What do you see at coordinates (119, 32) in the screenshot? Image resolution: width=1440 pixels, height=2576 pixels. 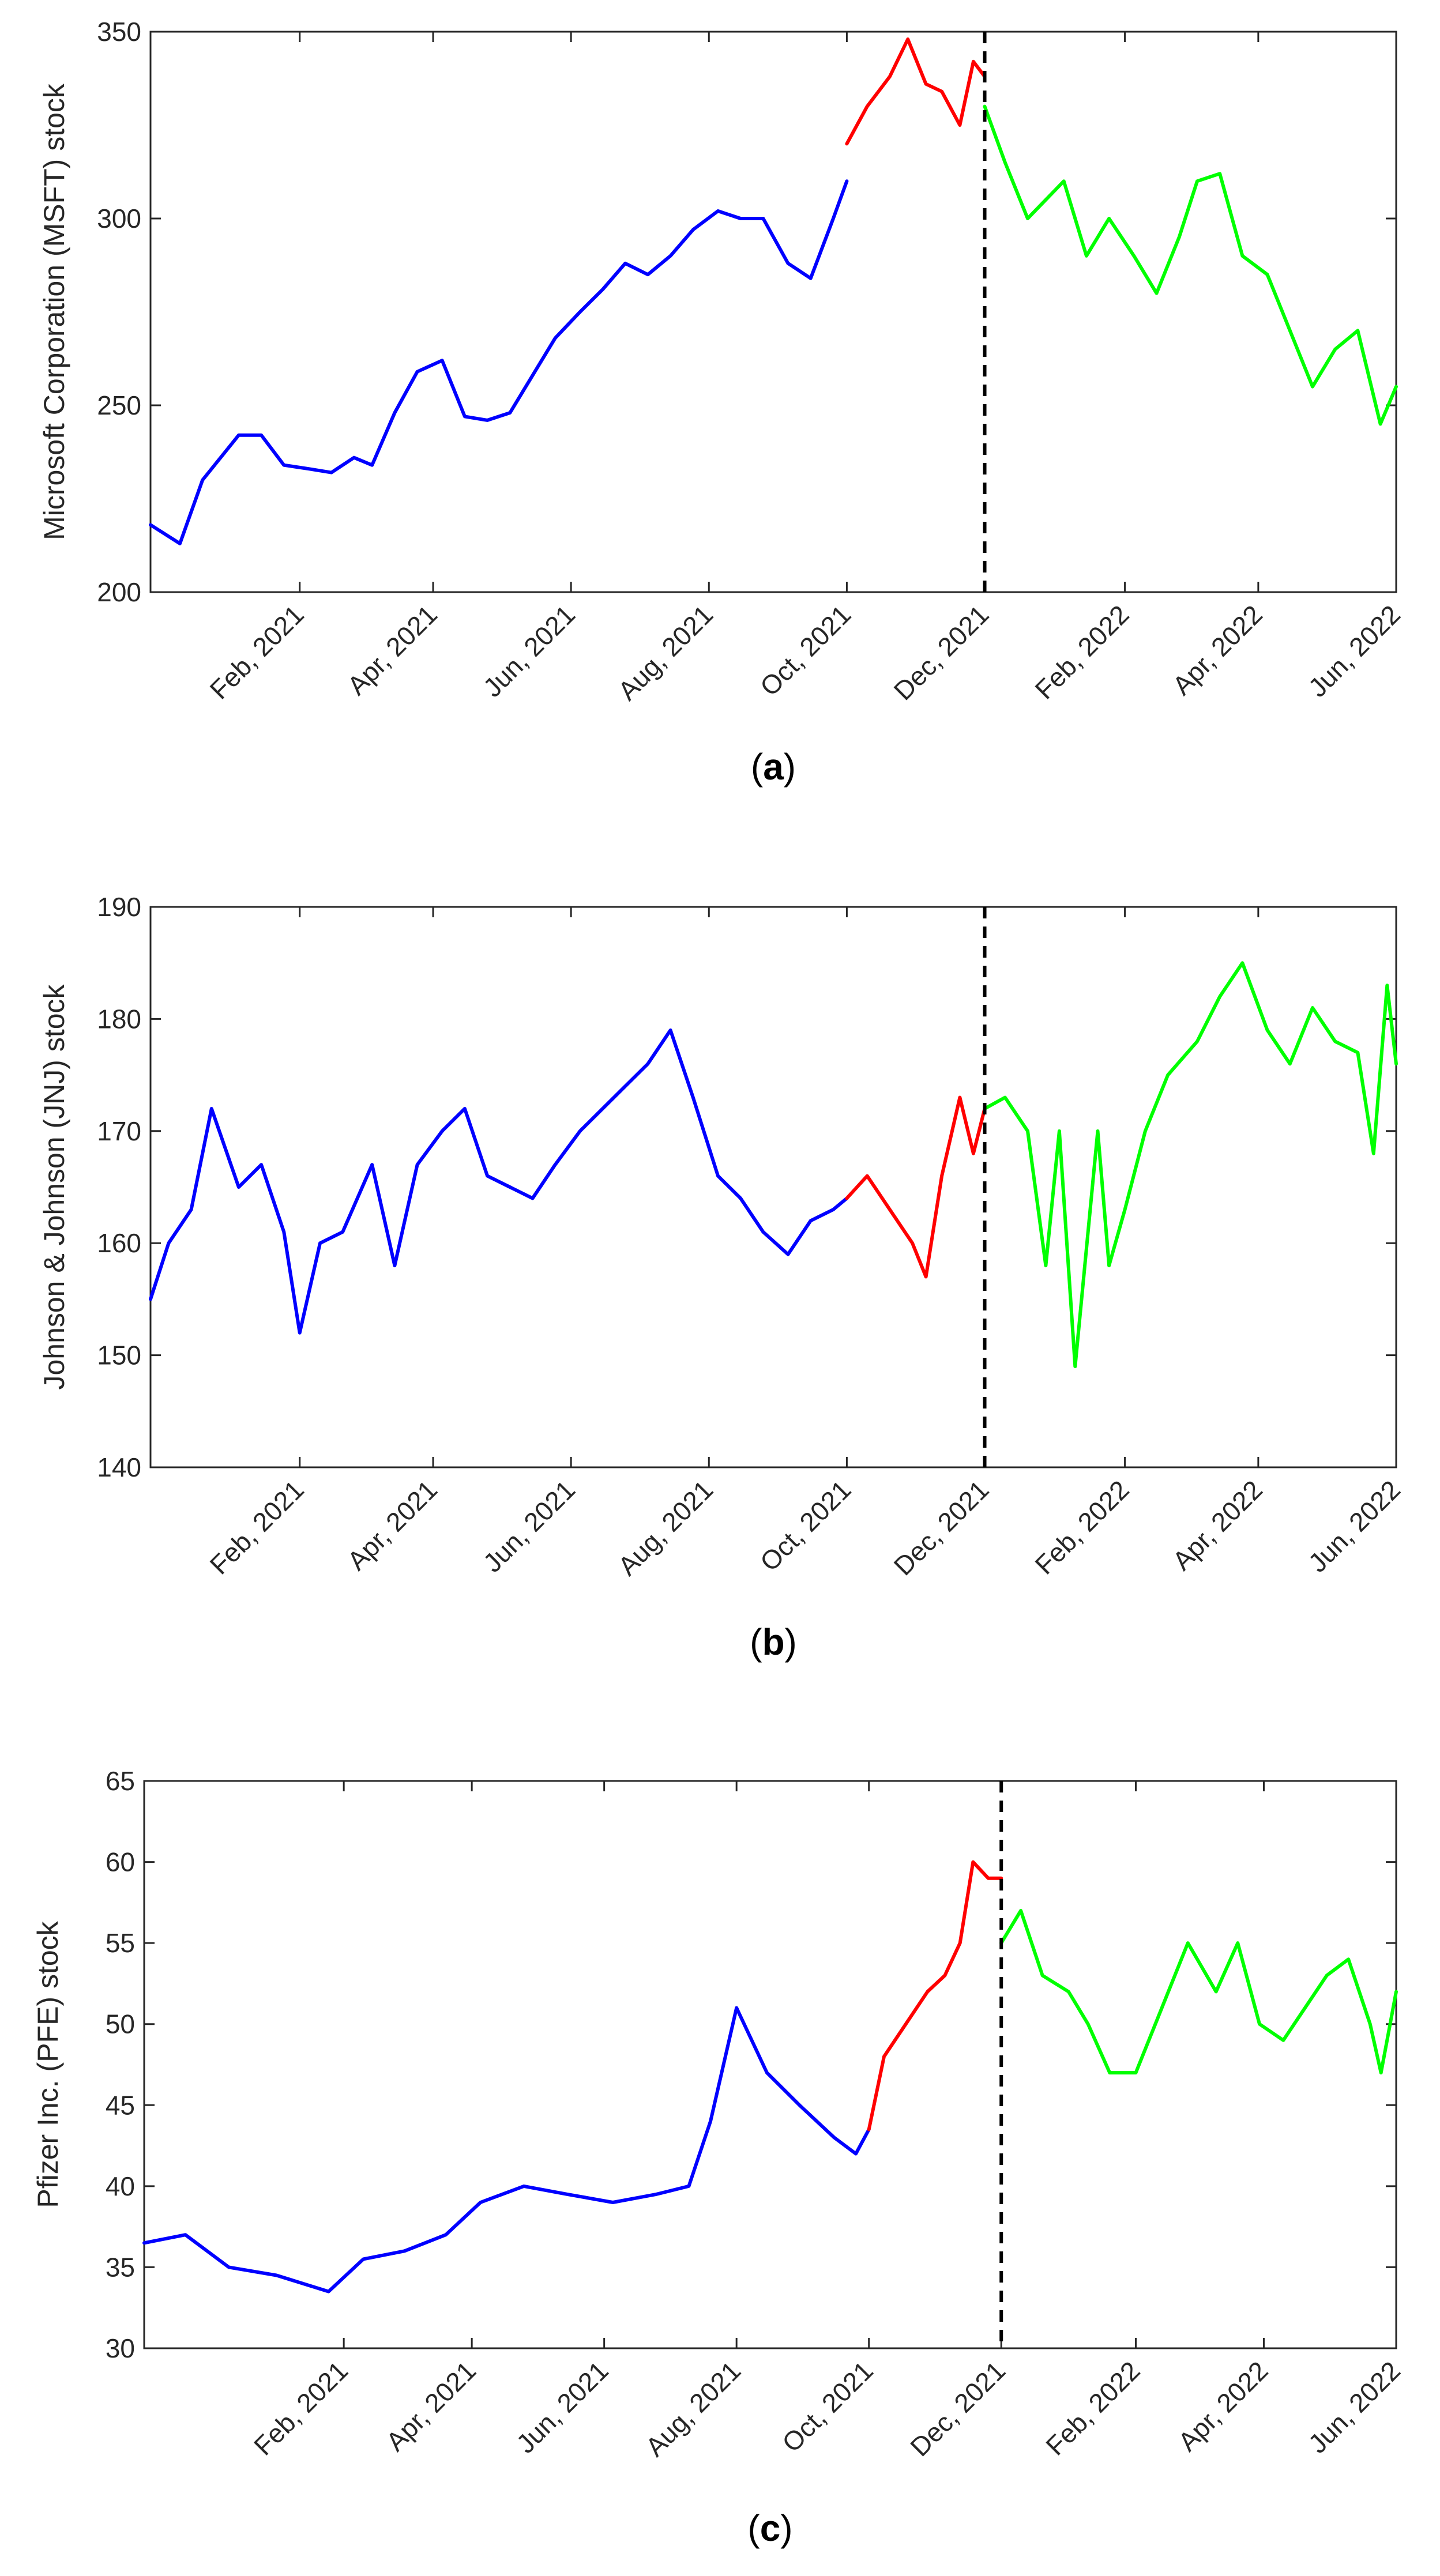 I see `y-tick-label: 350` at bounding box center [119, 32].